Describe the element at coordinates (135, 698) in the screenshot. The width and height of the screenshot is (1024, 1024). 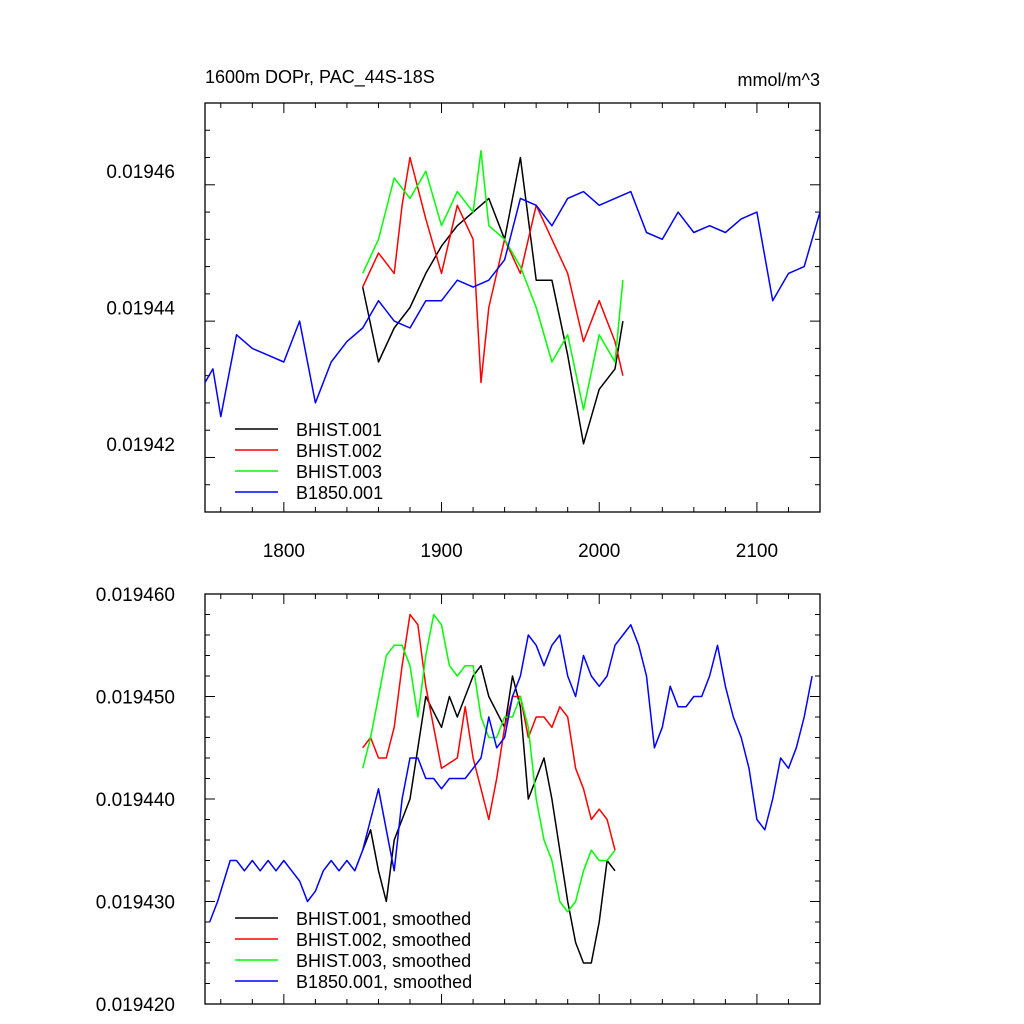
I see `bottom-y-tick-label: 0.019450` at that location.